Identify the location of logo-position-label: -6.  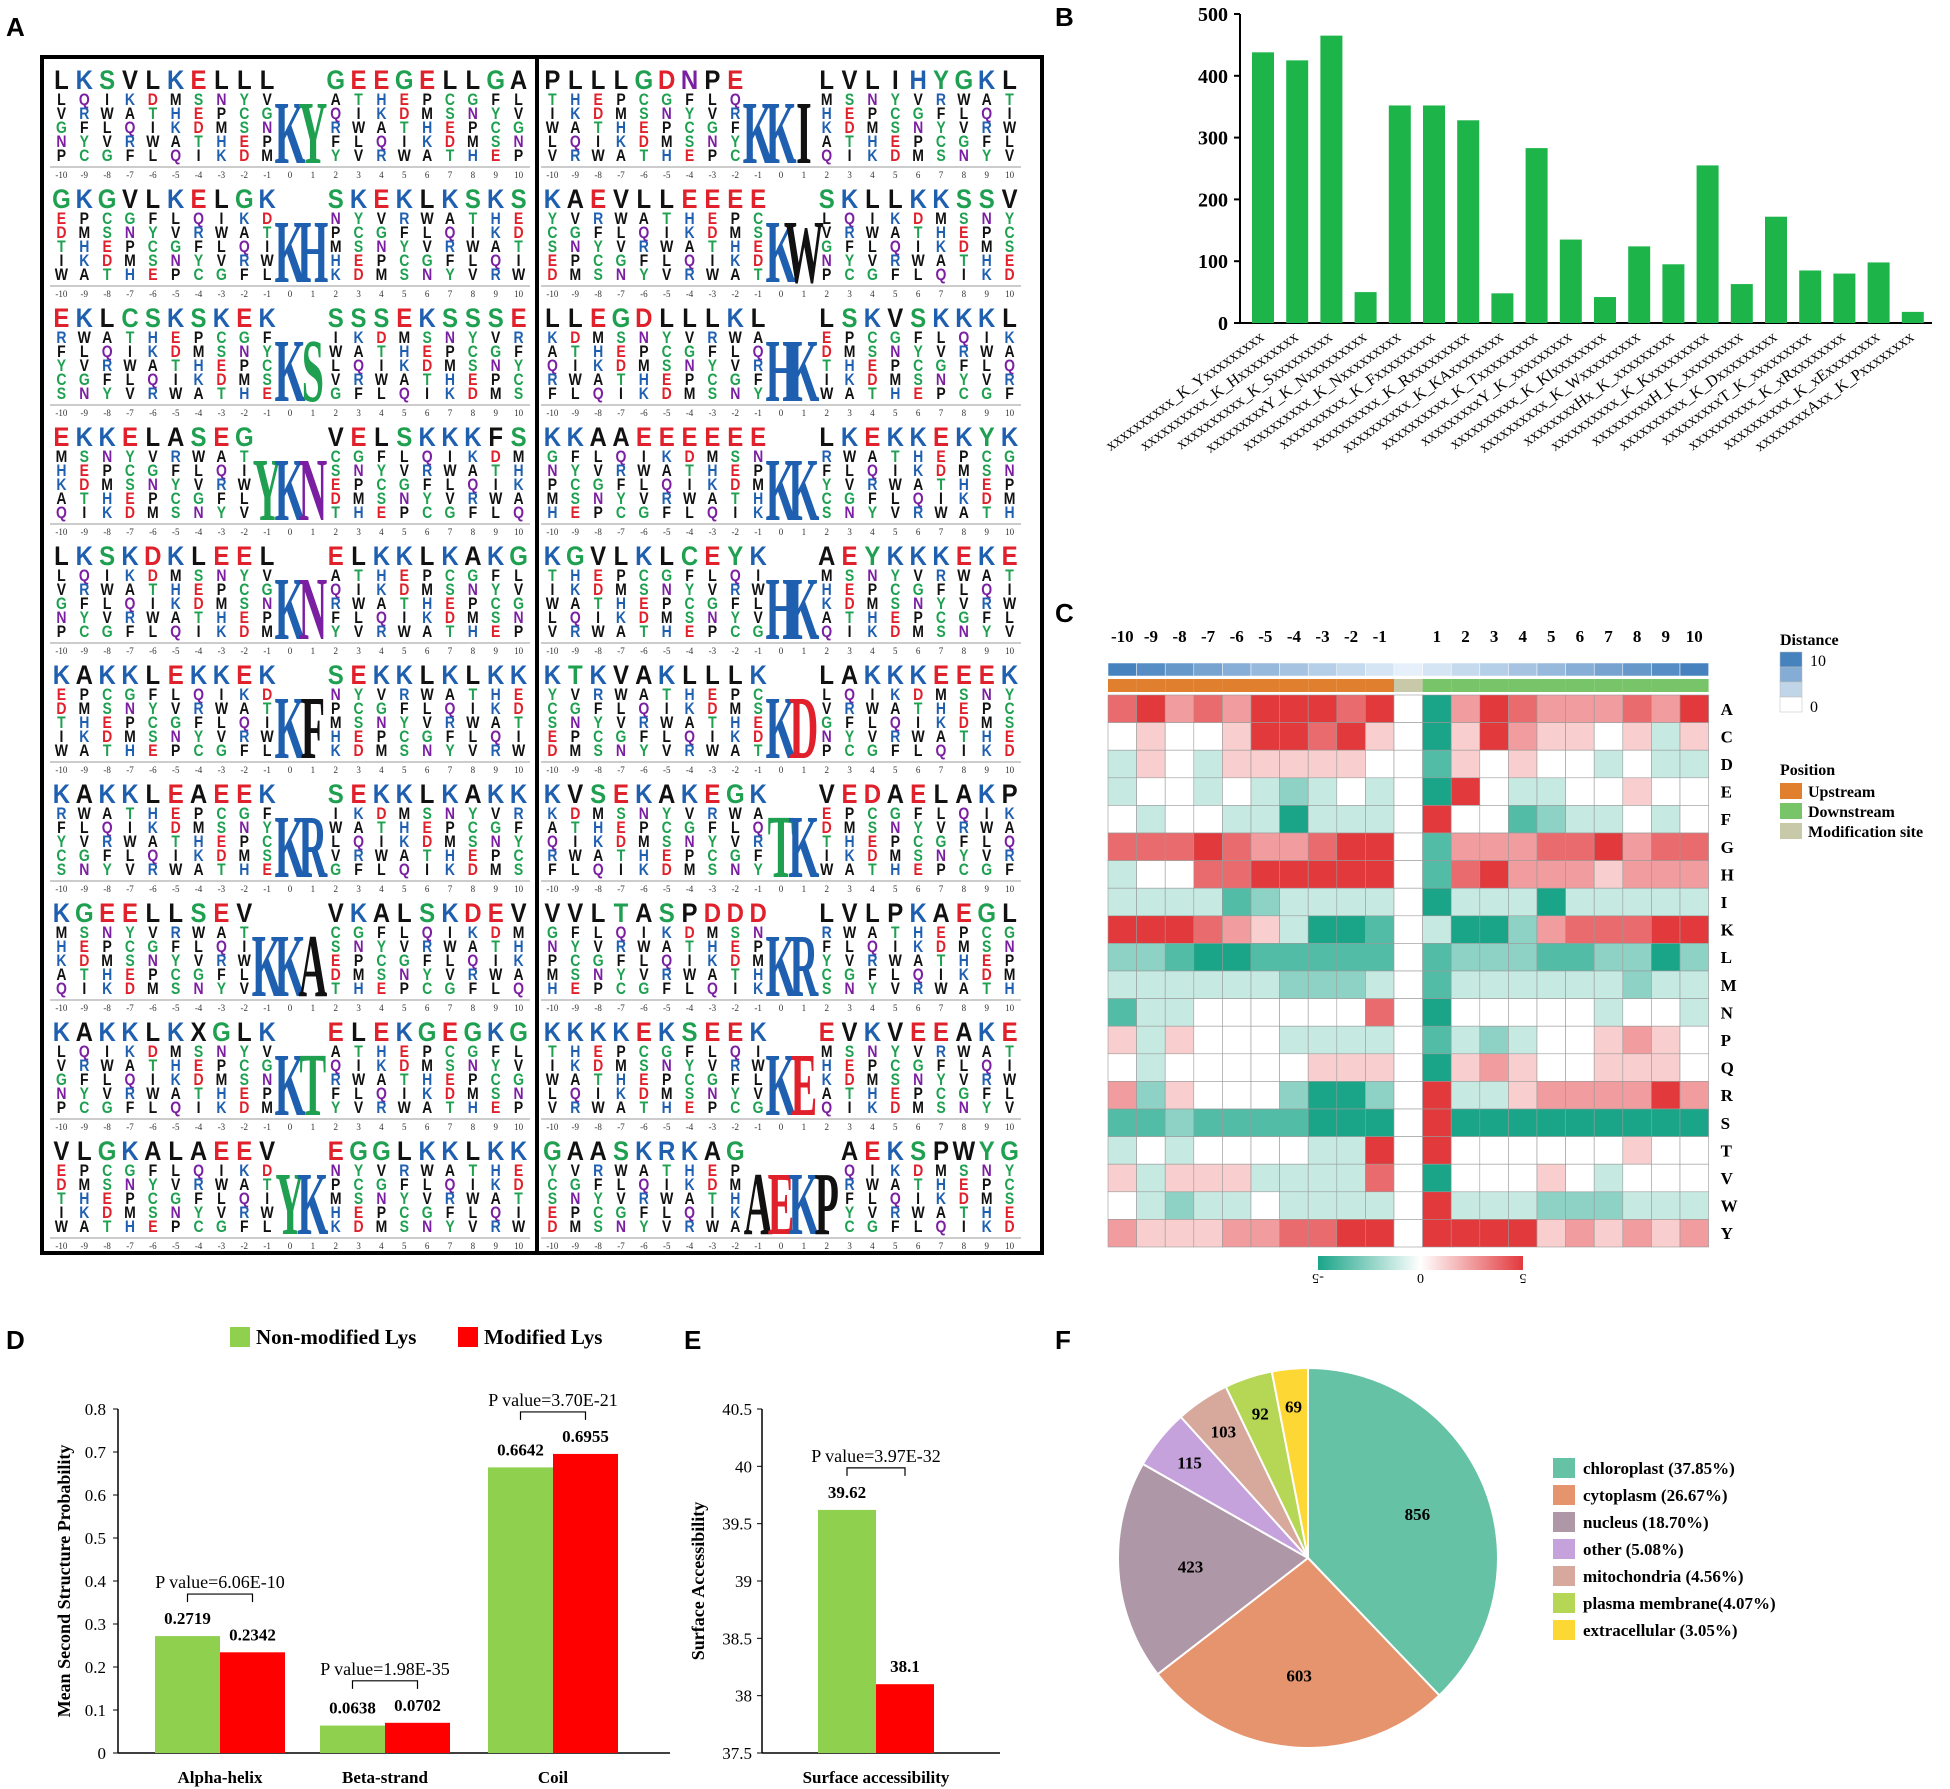
(153, 532).